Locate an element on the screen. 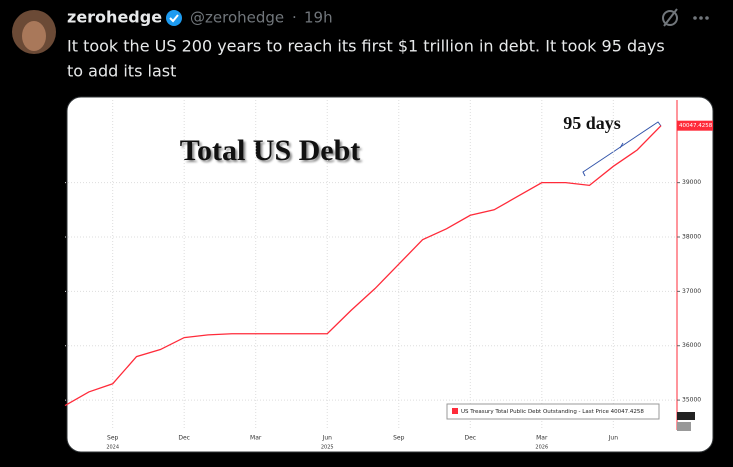 The height and width of the screenshot is (467, 733). last-price-label: 40047.4258 is located at coordinates (696, 126).